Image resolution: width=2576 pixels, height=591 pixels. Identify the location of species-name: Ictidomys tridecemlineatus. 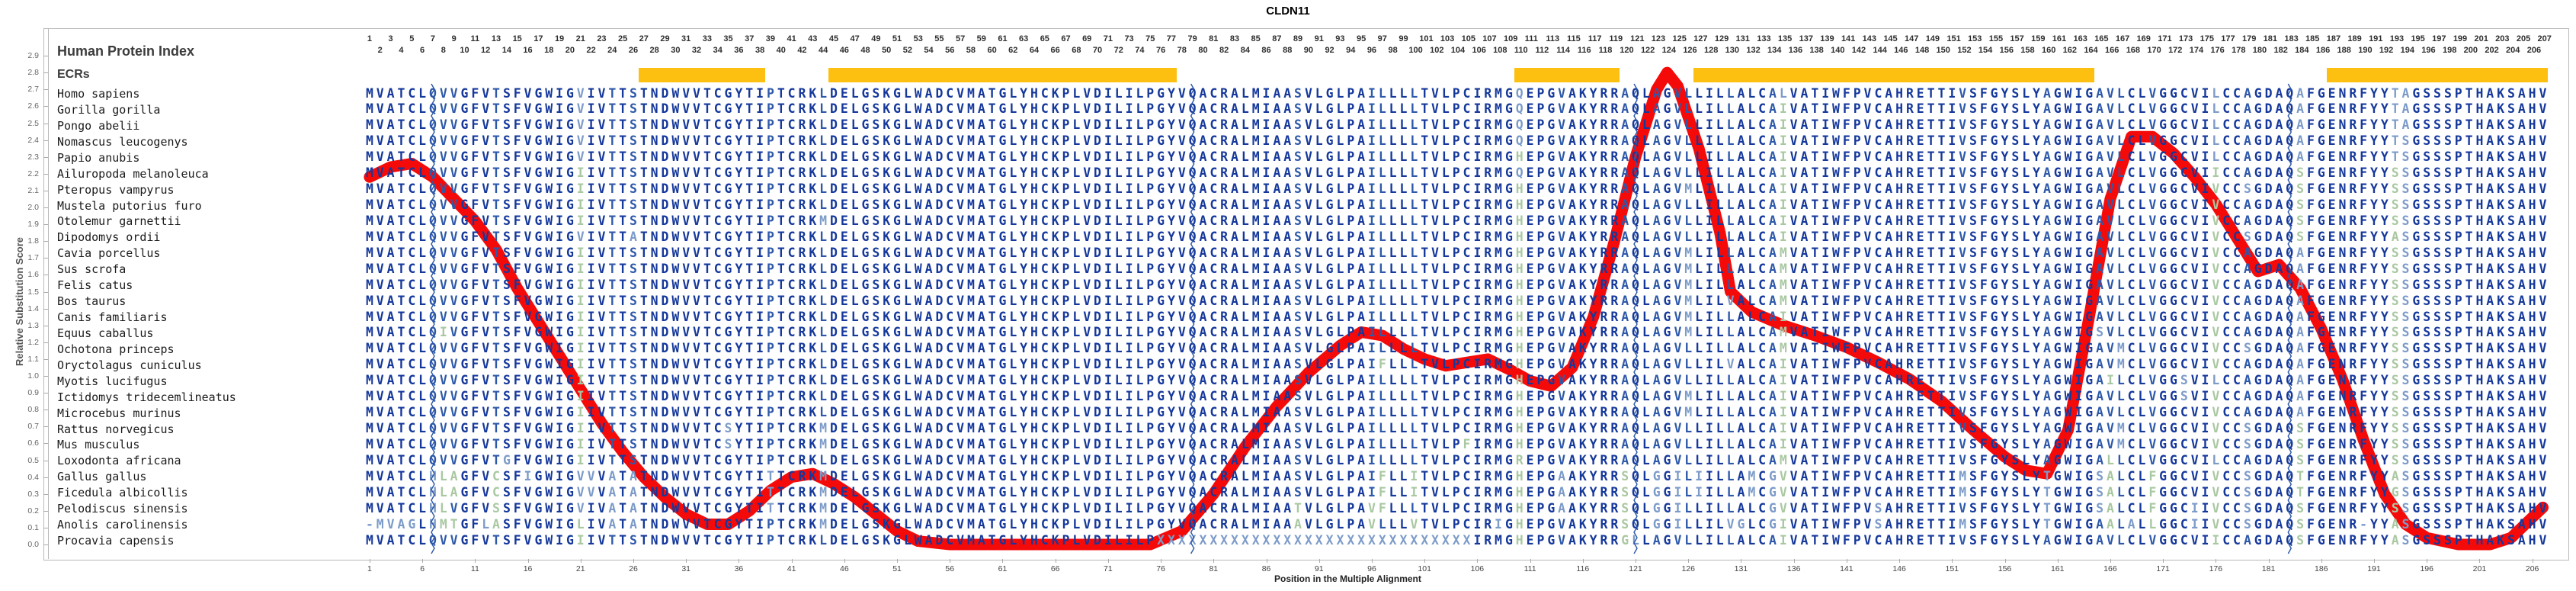
(146, 397).